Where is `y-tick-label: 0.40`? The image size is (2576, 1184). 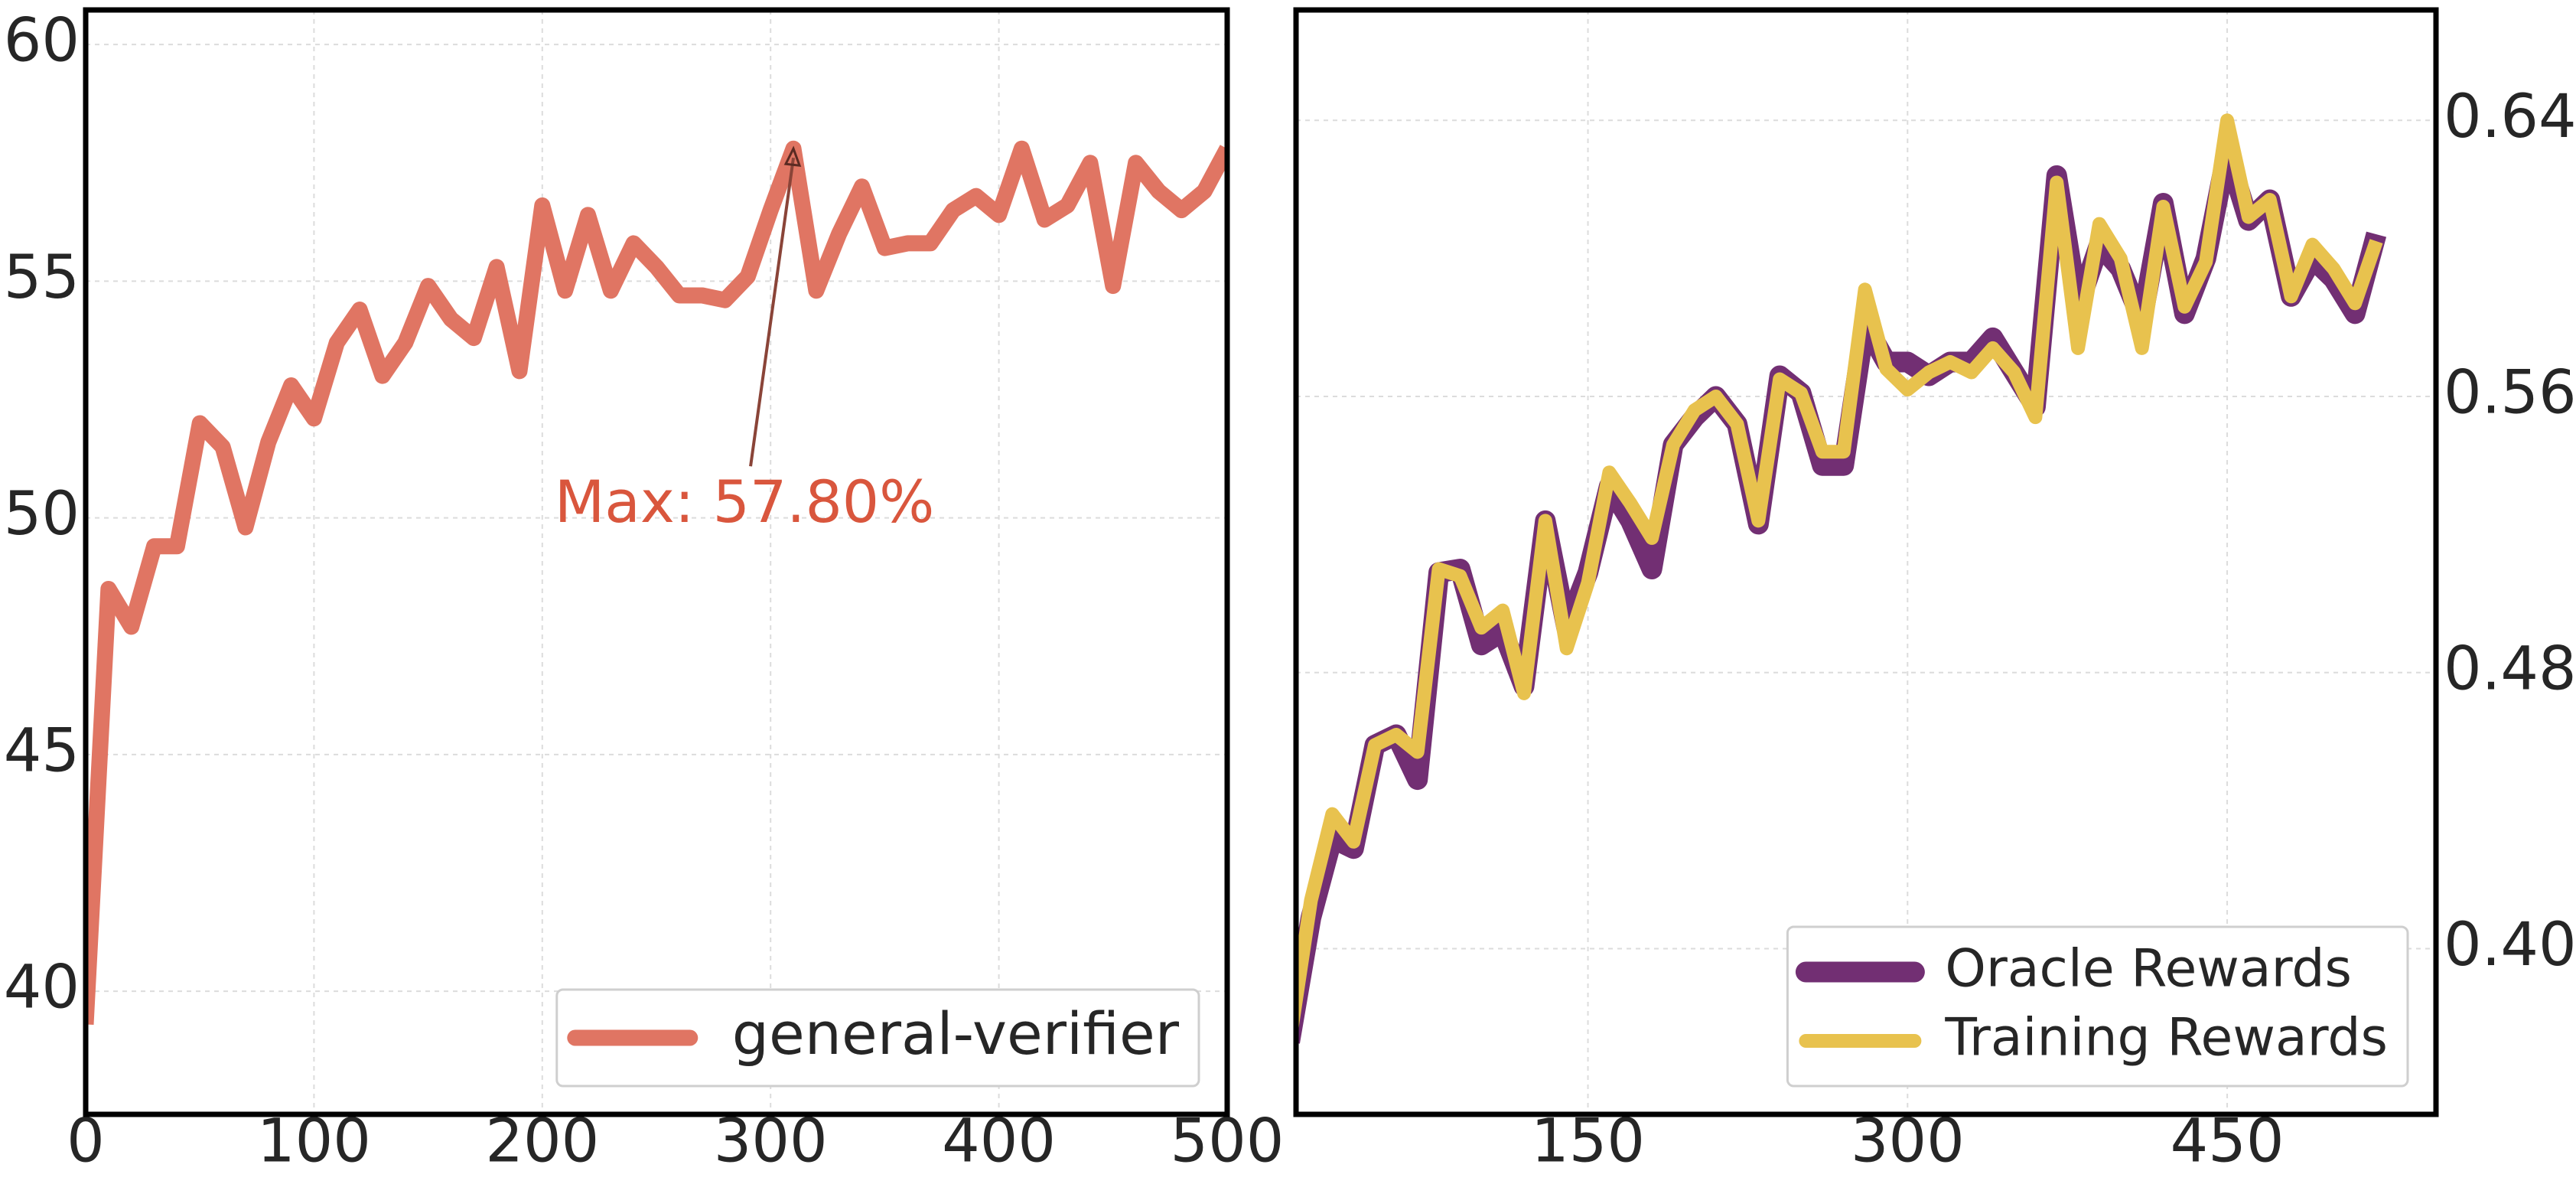 y-tick-label: 0.40 is located at coordinates (2510, 946).